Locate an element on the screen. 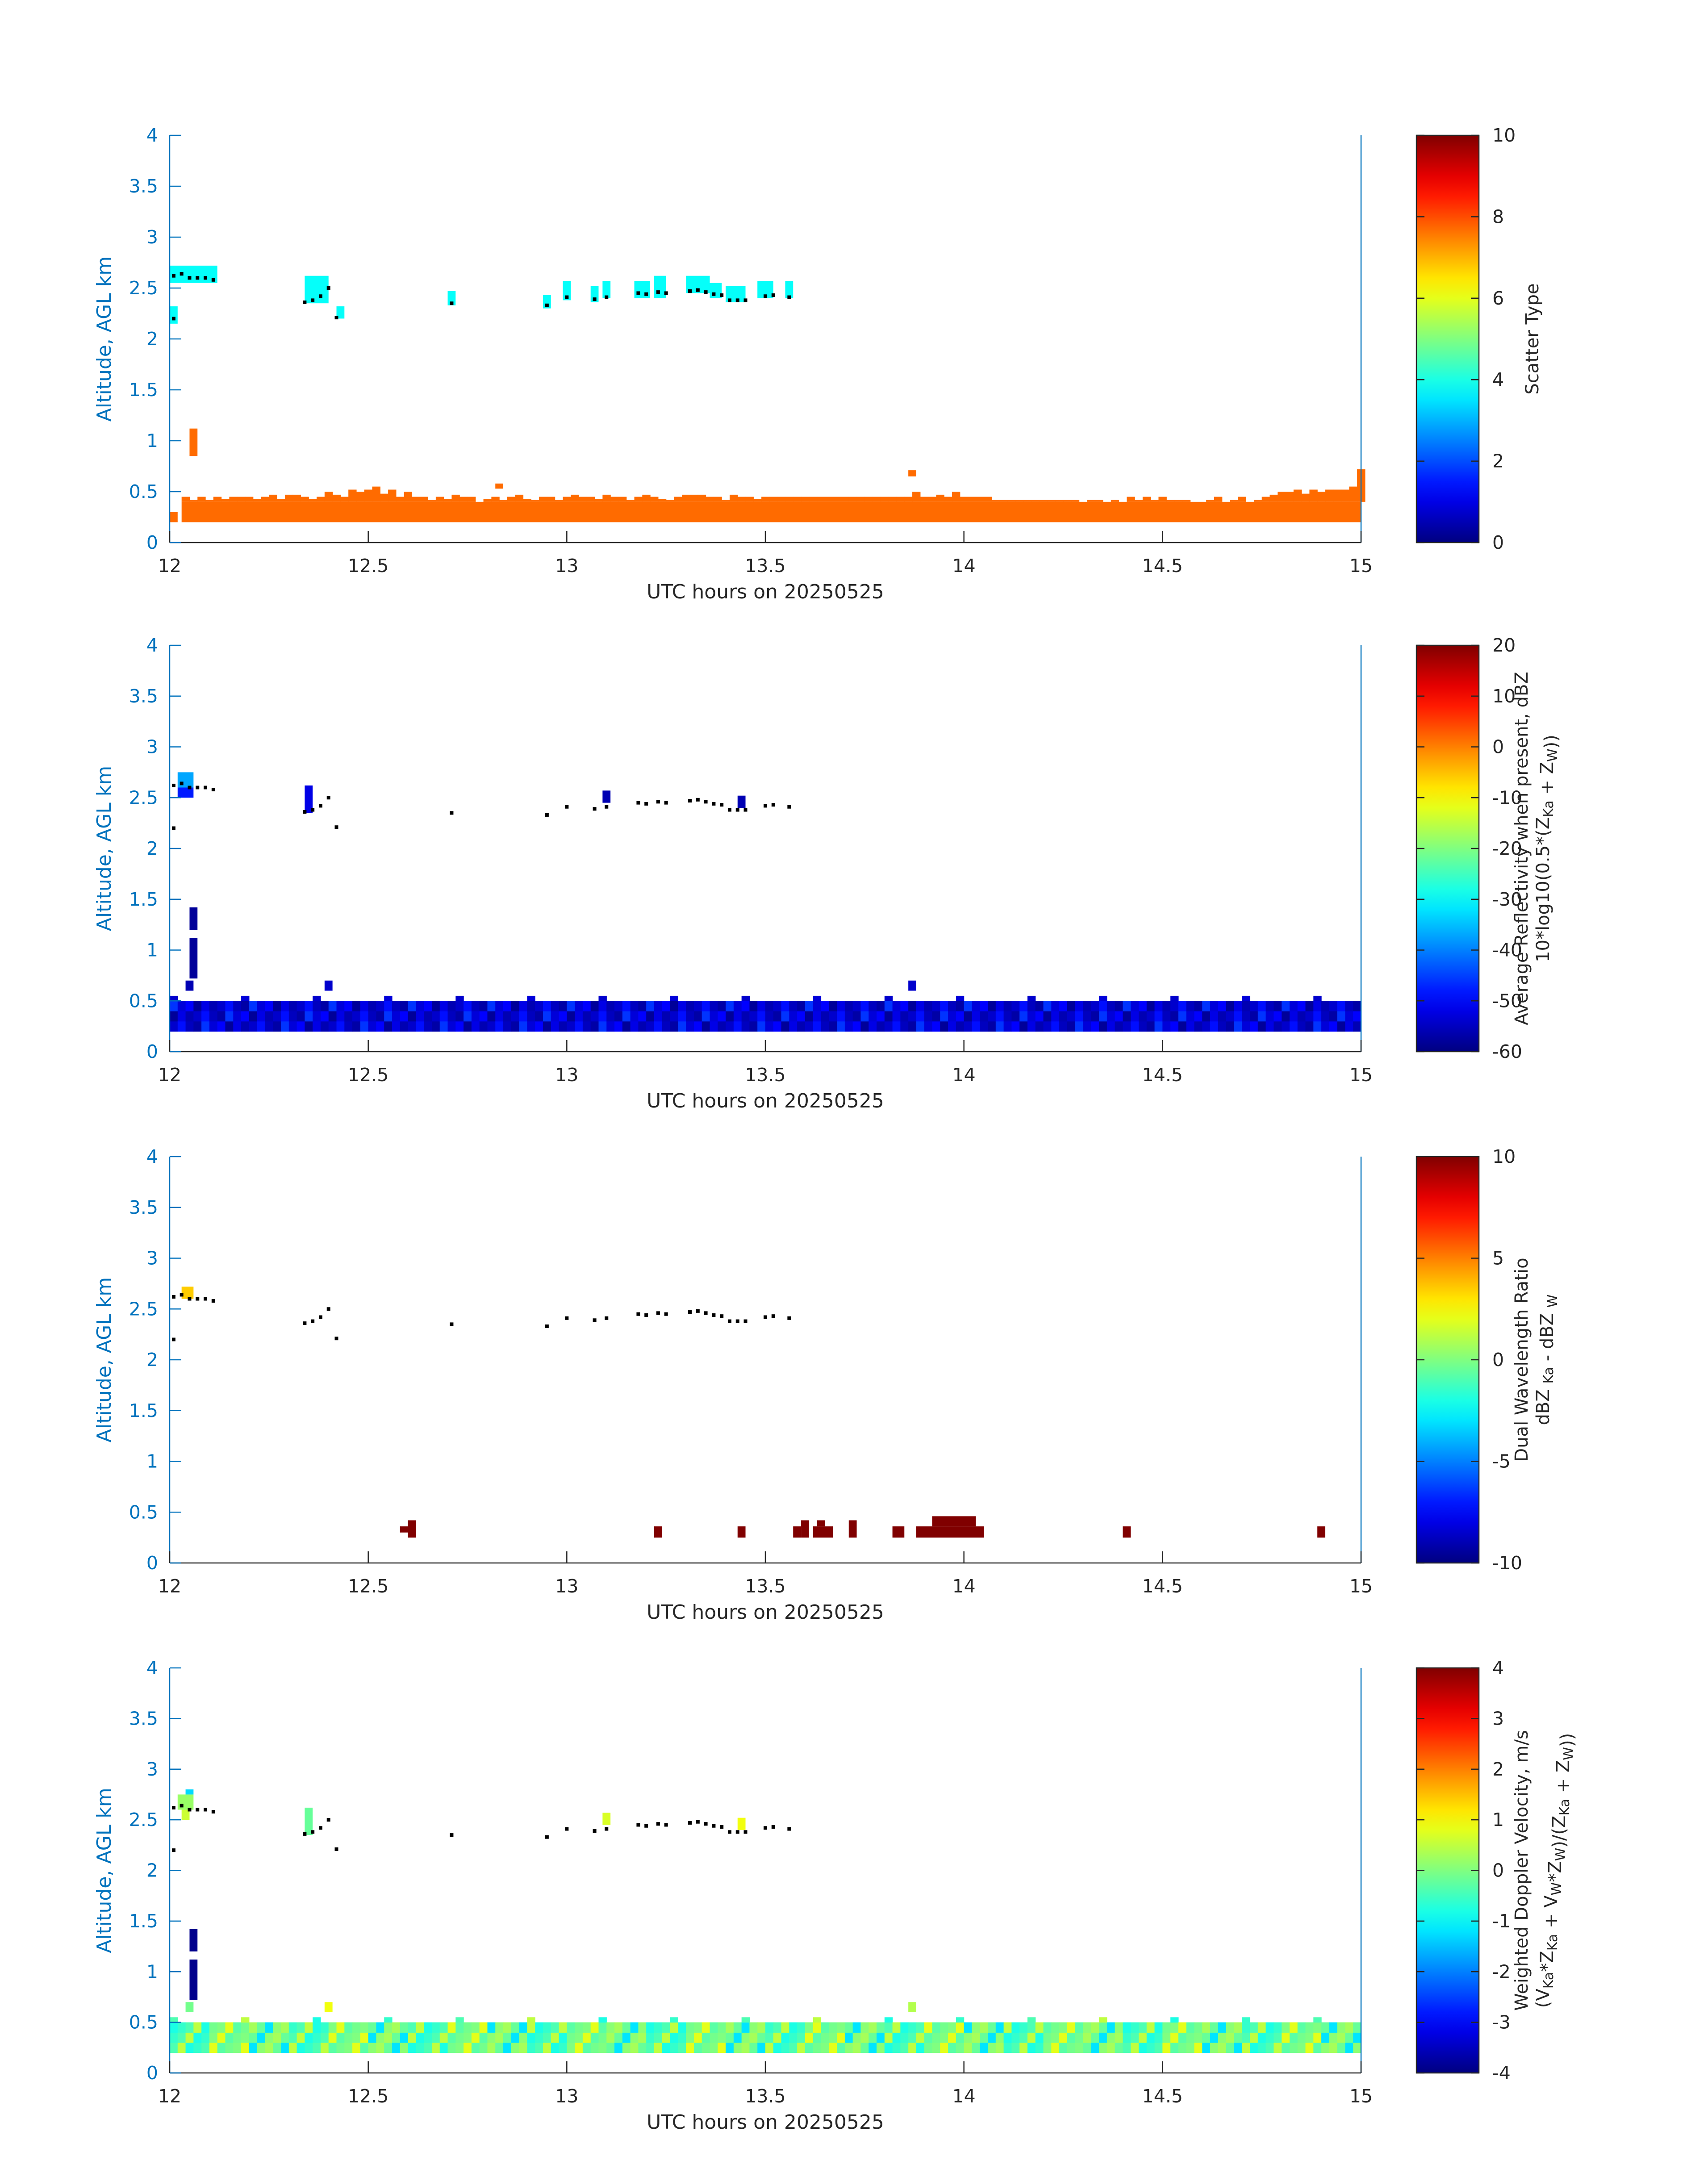  x-tick-label: 14.5 is located at coordinates (1162, 1075).